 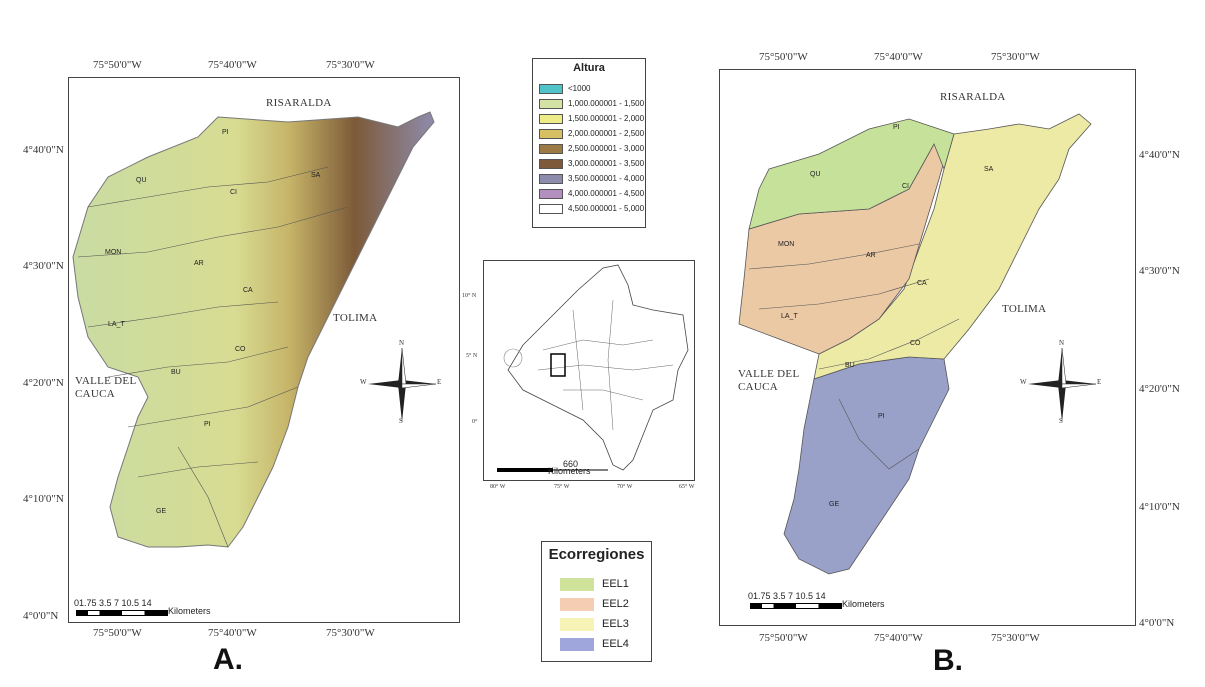 I want to click on map-b-zone-qu: QU, so click(x=815, y=174).